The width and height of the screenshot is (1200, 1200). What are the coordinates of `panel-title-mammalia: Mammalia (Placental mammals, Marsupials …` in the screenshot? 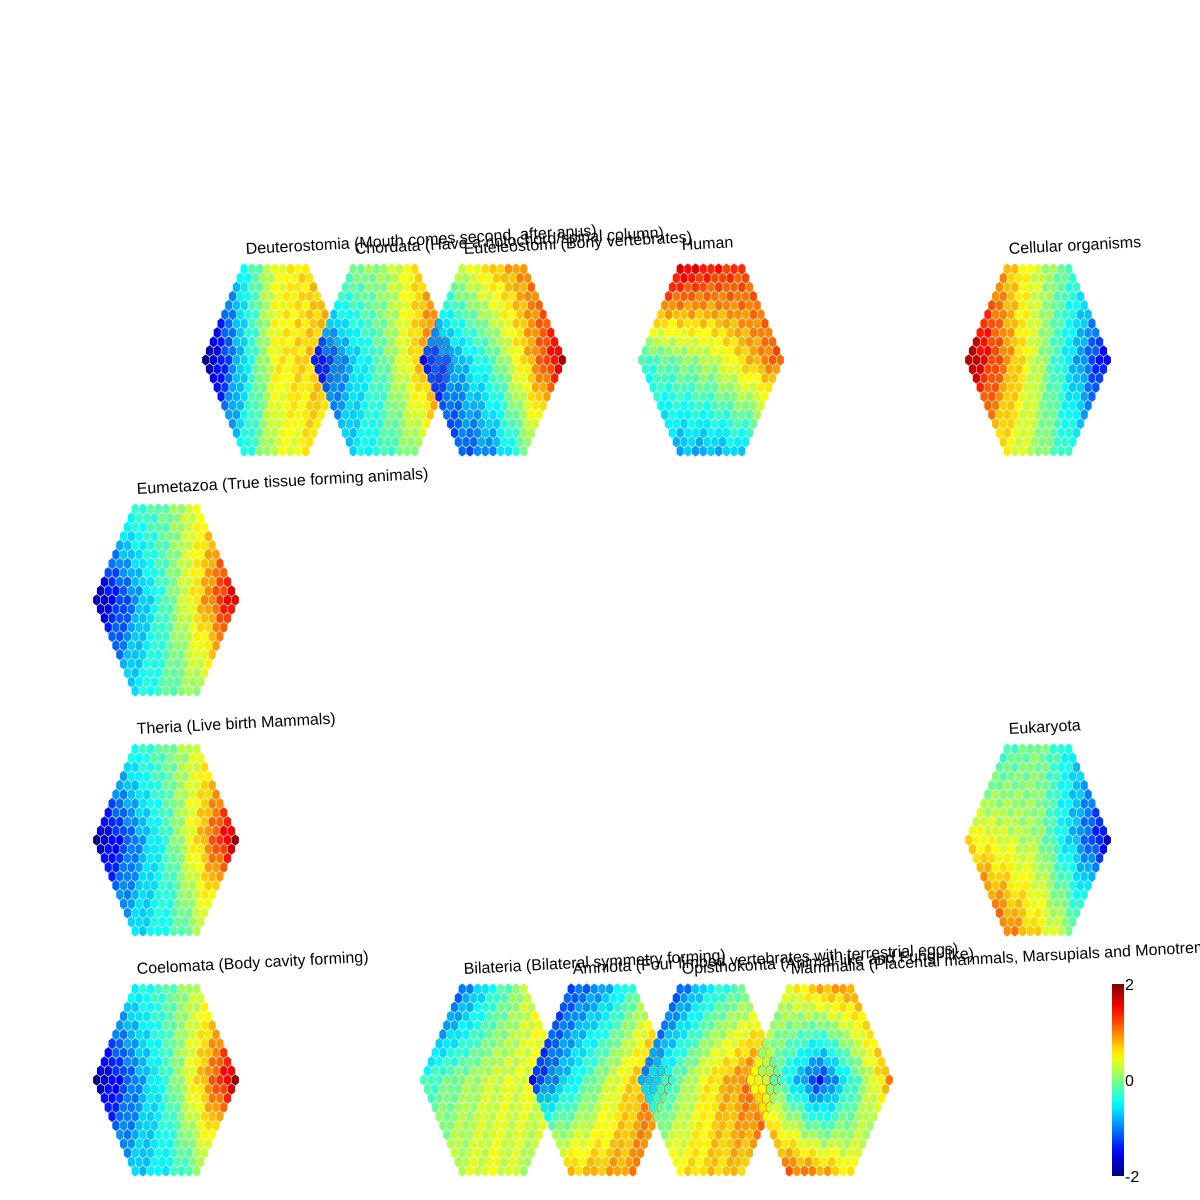 It's located at (995, 958).